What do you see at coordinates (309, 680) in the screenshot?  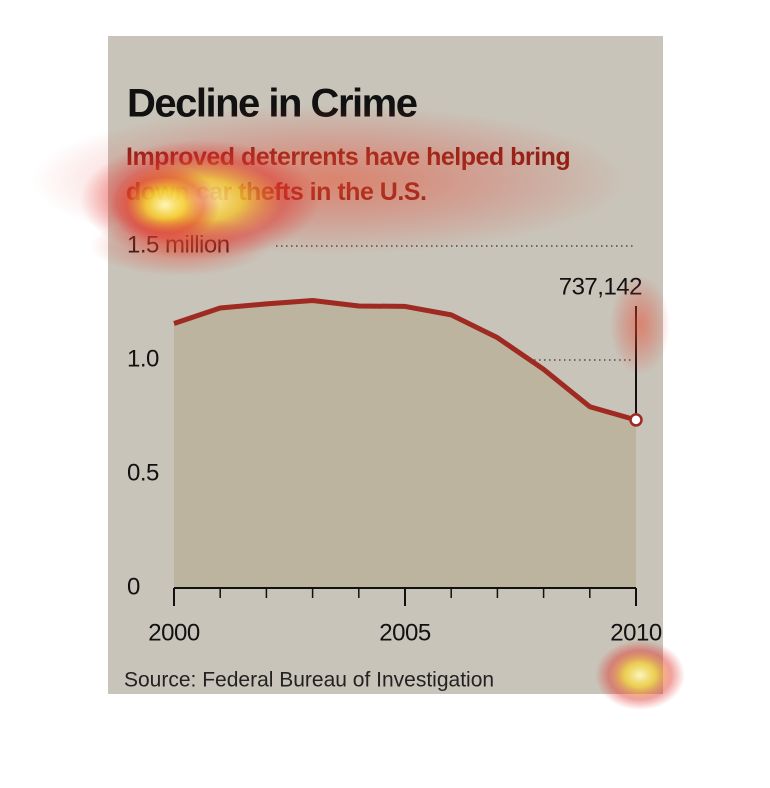 I see `source: Source: Federal Bureau of Investigation` at bounding box center [309, 680].